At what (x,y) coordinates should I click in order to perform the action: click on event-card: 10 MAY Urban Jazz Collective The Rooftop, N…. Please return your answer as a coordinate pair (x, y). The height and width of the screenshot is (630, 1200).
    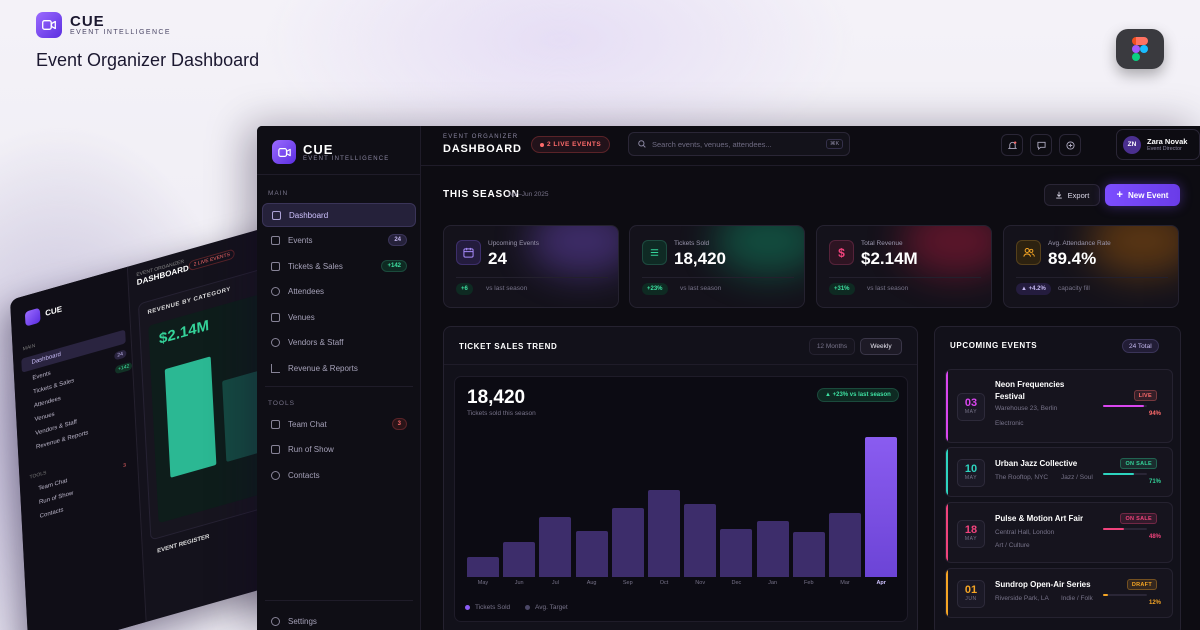
    Looking at the image, I should click on (1059, 472).